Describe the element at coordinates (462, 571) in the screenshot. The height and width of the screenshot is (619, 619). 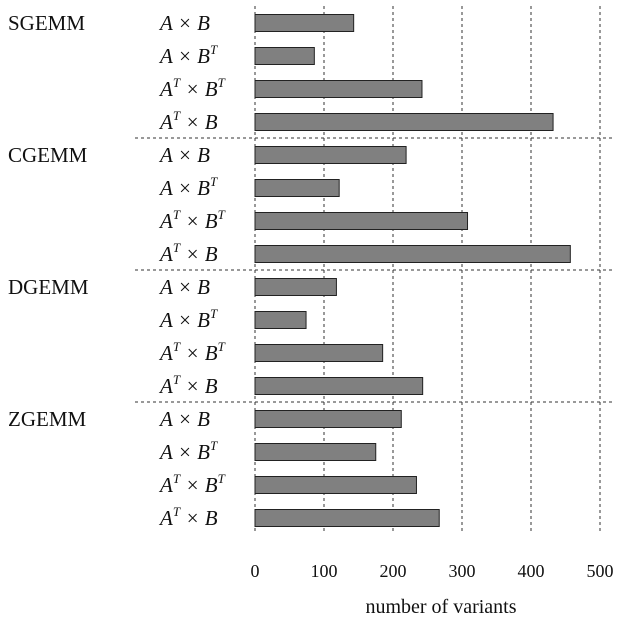
I see `x-tick-label: 300` at that location.